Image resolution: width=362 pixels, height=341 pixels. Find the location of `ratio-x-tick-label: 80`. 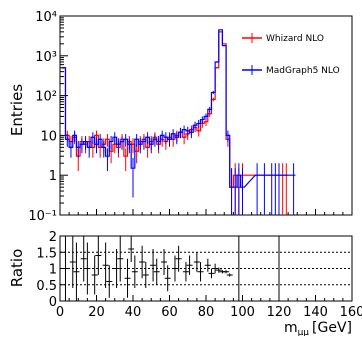

ratio-x-tick-label: 80 is located at coordinates (206, 312).